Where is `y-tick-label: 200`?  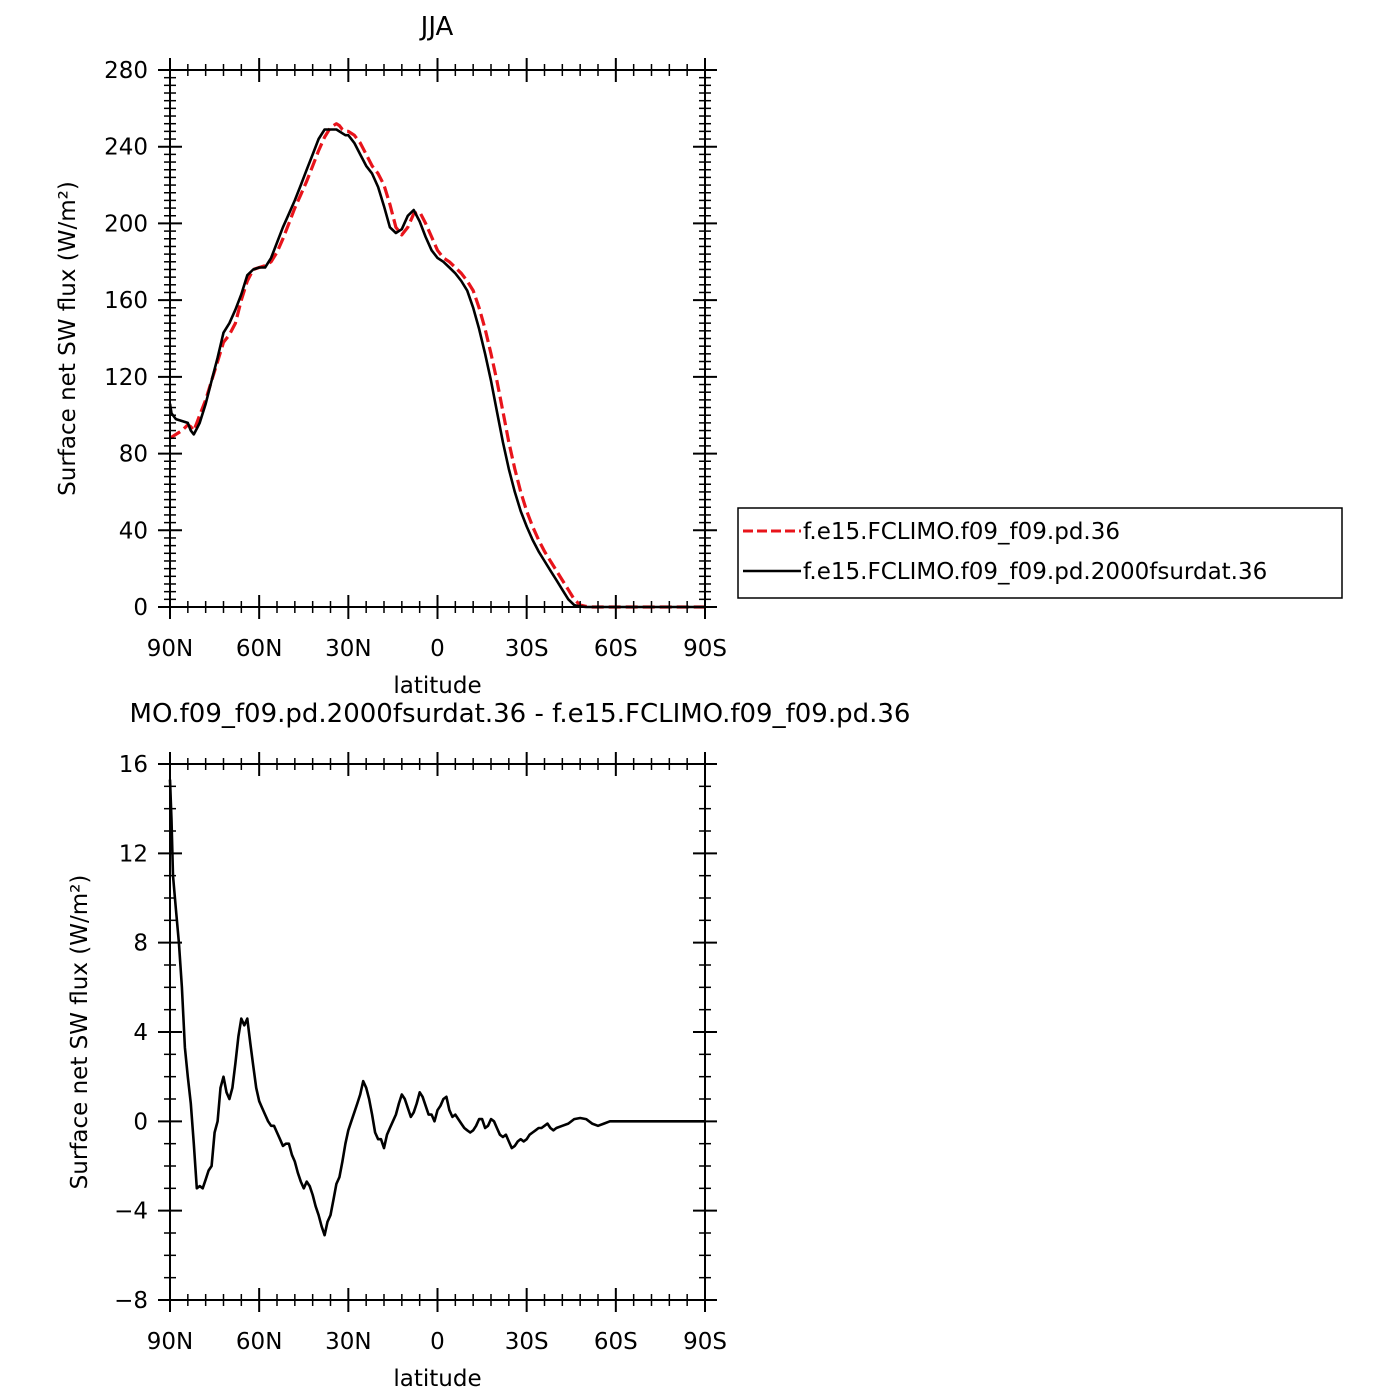 y-tick-label: 200 is located at coordinates (126, 224).